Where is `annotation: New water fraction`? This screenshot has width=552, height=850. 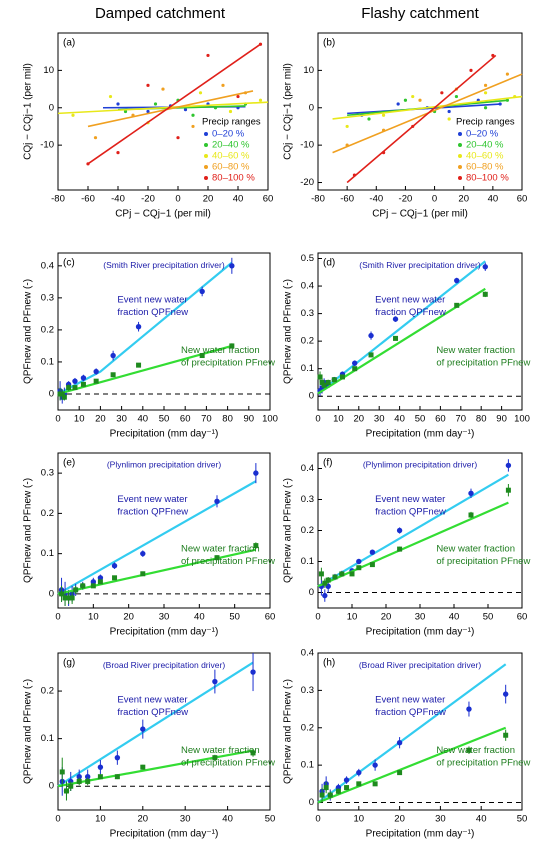
annotation: New water fraction is located at coordinates (475, 350).